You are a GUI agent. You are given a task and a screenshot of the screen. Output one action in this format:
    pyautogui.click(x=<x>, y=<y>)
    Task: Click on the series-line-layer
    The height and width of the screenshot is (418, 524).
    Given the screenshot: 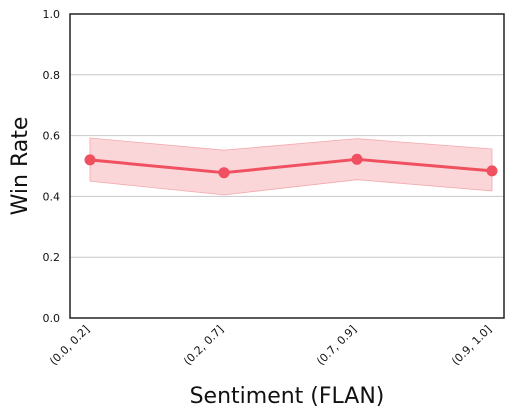 What is the action you would take?
    pyautogui.click(x=291, y=166)
    